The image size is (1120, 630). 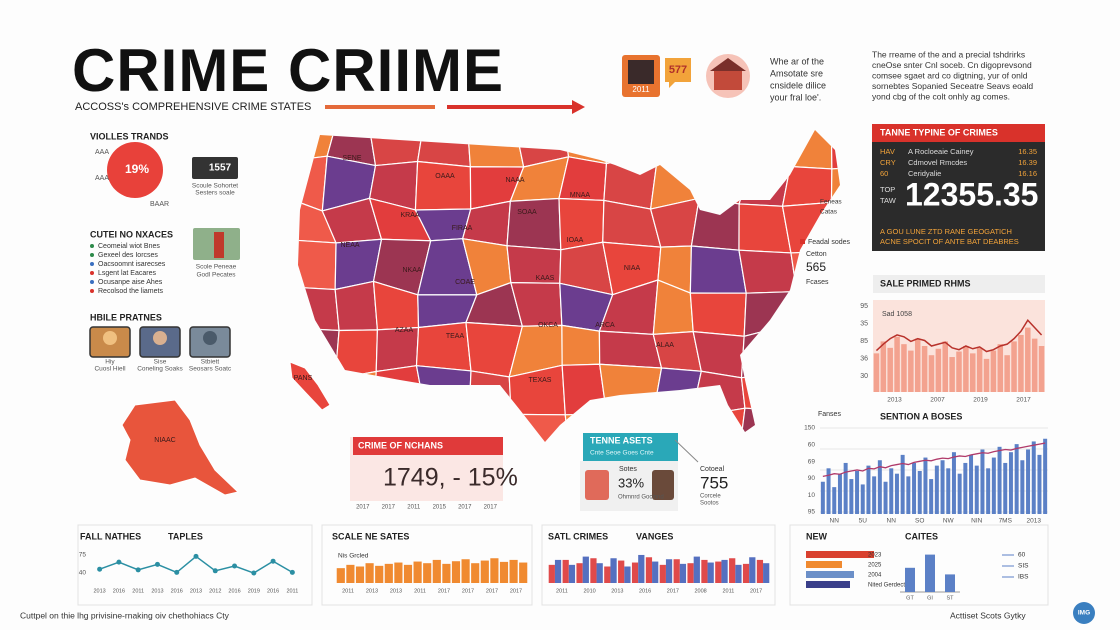 I want to click on accent-line, so click(x=380, y=107).